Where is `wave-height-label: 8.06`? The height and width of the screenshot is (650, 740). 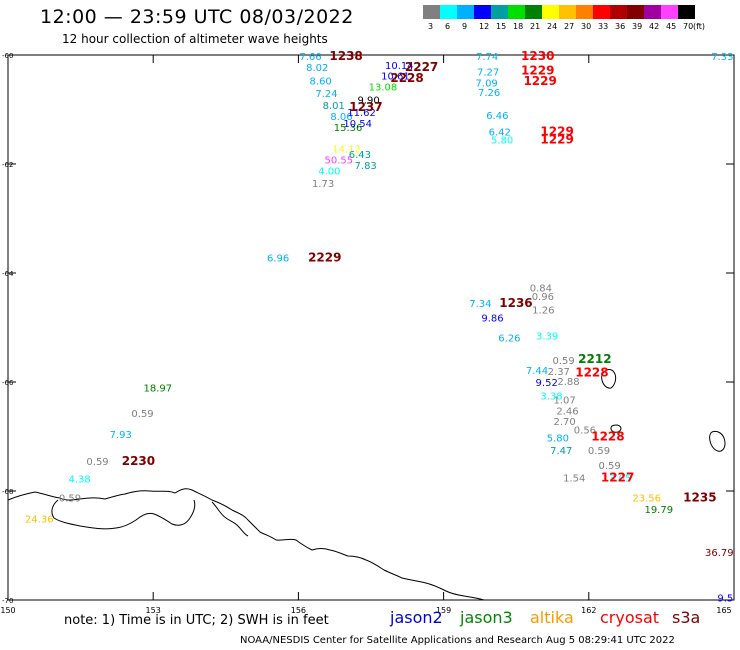 wave-height-label: 8.06 is located at coordinates (341, 117).